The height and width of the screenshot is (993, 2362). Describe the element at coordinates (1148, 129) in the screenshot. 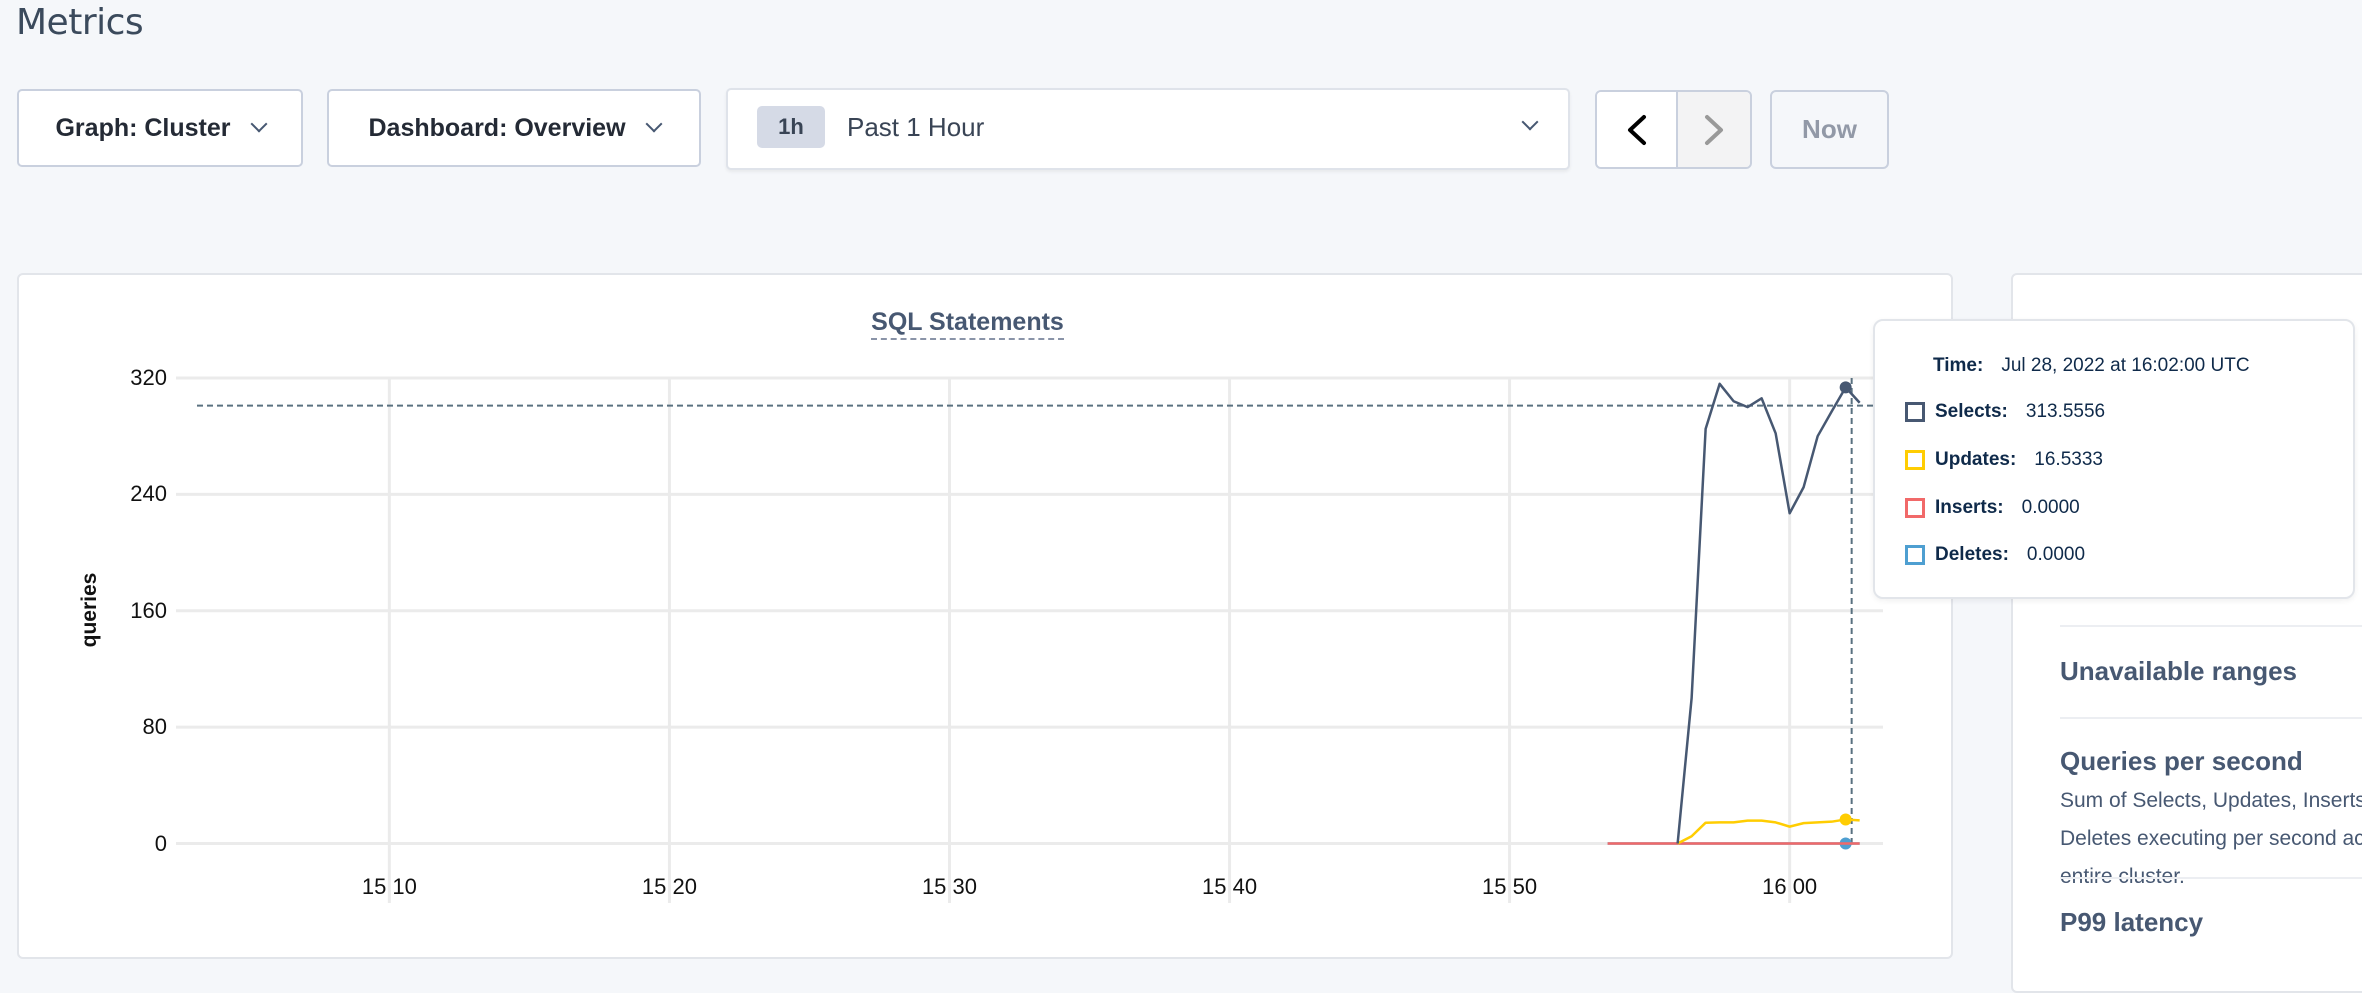

I see `time-range-select: 1h Past 1 Hour` at that location.